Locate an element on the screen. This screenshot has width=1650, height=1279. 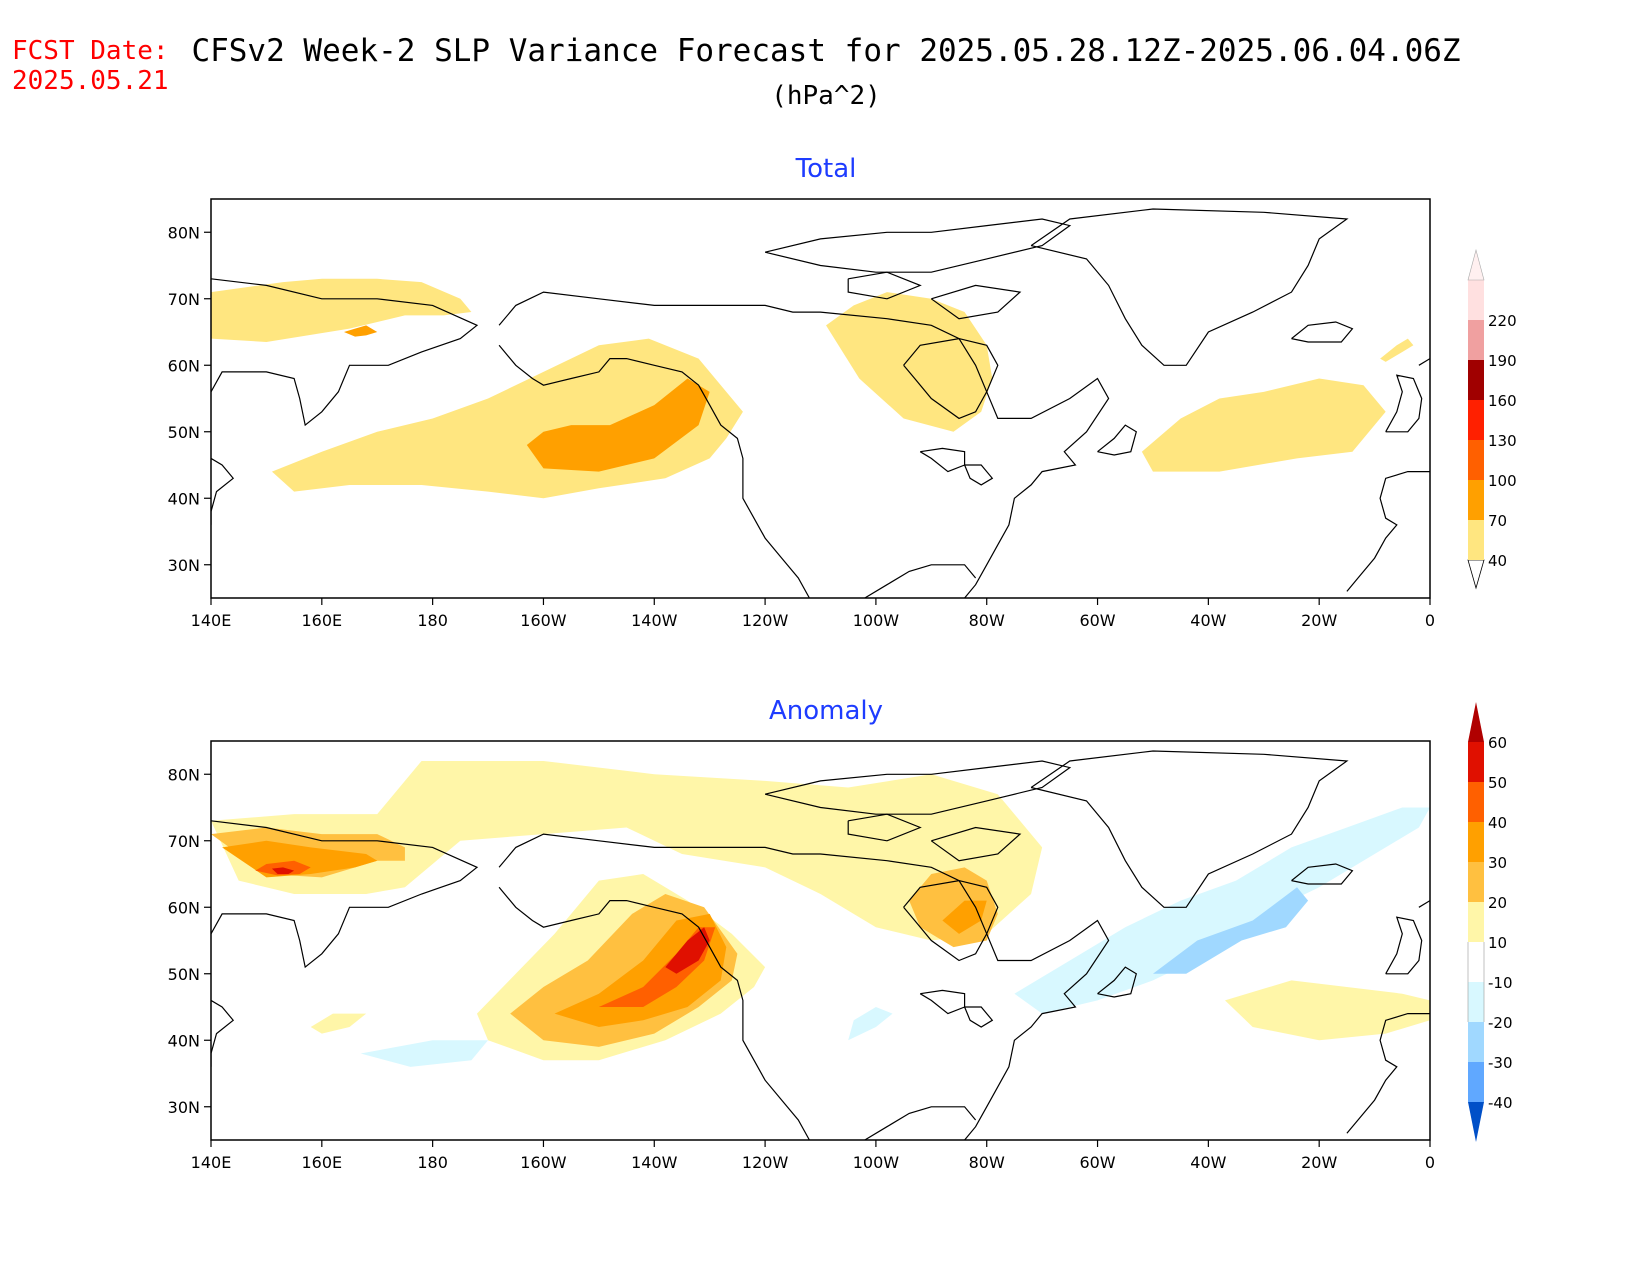
panel-title-total: Total is located at coordinates (826, 169).